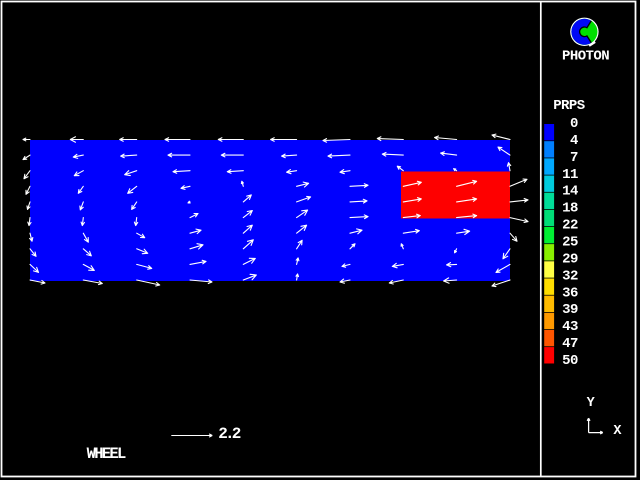 This screenshot has width=640, height=480. I want to click on svg-text: 14, so click(570, 192).